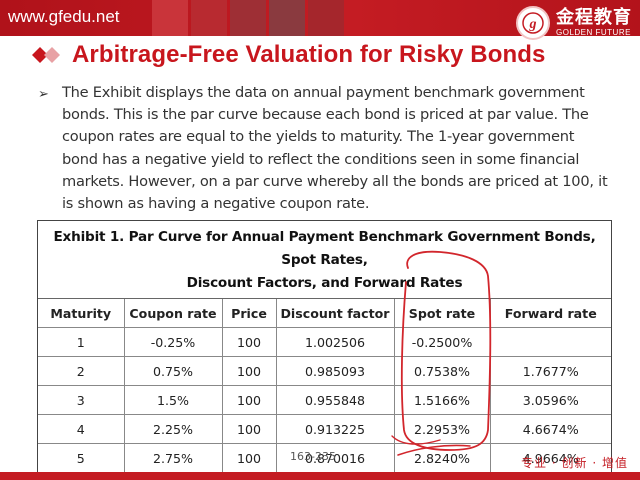 The height and width of the screenshot is (480, 640). I want to click on logo-seal-icon: g, so click(533, 23).